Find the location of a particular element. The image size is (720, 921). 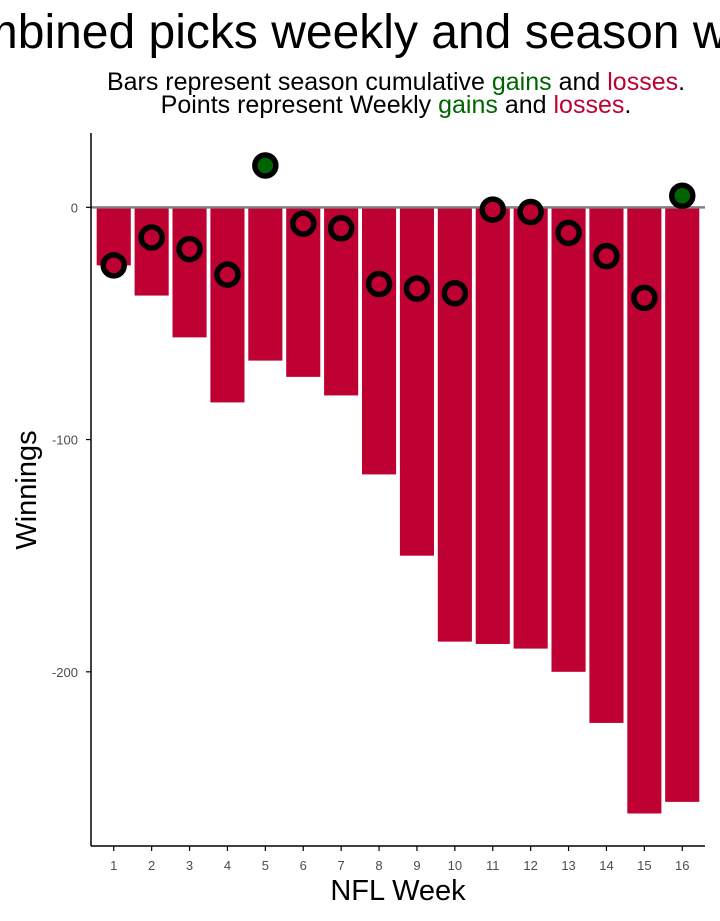

x-tick-label: 4 is located at coordinates (227, 865).